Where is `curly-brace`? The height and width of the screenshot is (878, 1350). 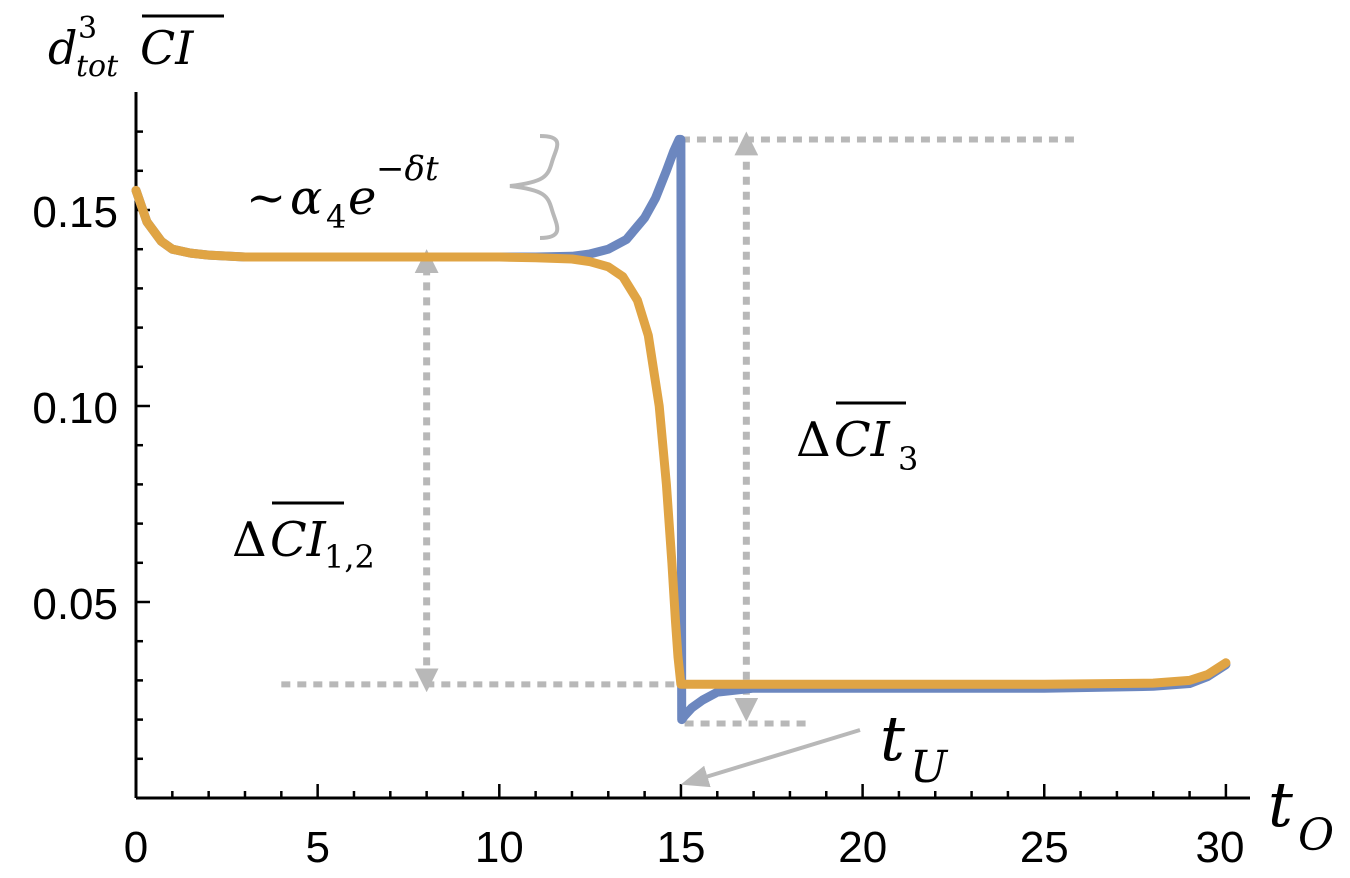 curly-brace is located at coordinates (534, 187).